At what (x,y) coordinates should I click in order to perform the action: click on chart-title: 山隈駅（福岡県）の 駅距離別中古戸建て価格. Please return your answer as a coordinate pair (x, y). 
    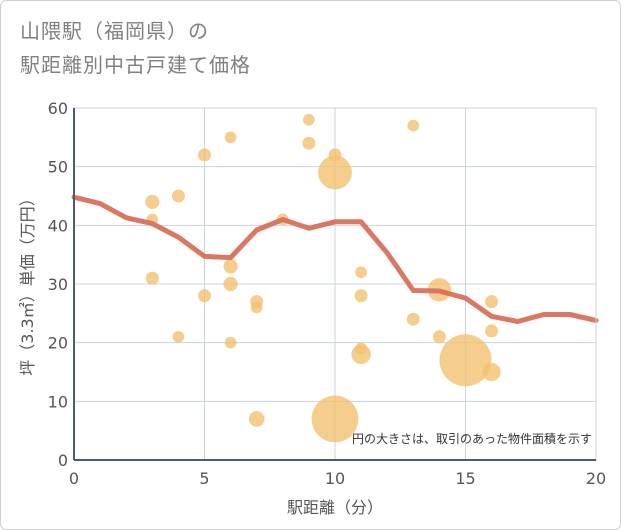
    Looking at the image, I should click on (135, 48).